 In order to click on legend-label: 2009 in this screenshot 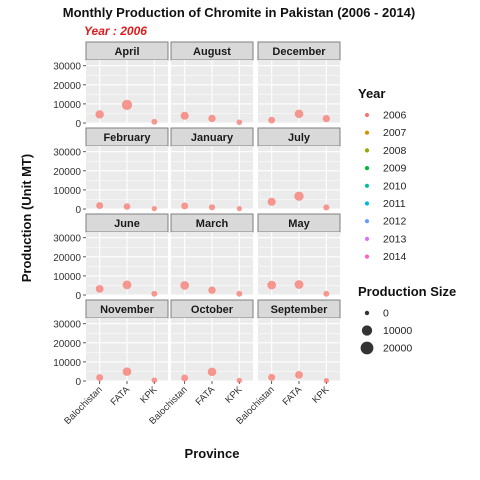, I will do `click(395, 169)`.